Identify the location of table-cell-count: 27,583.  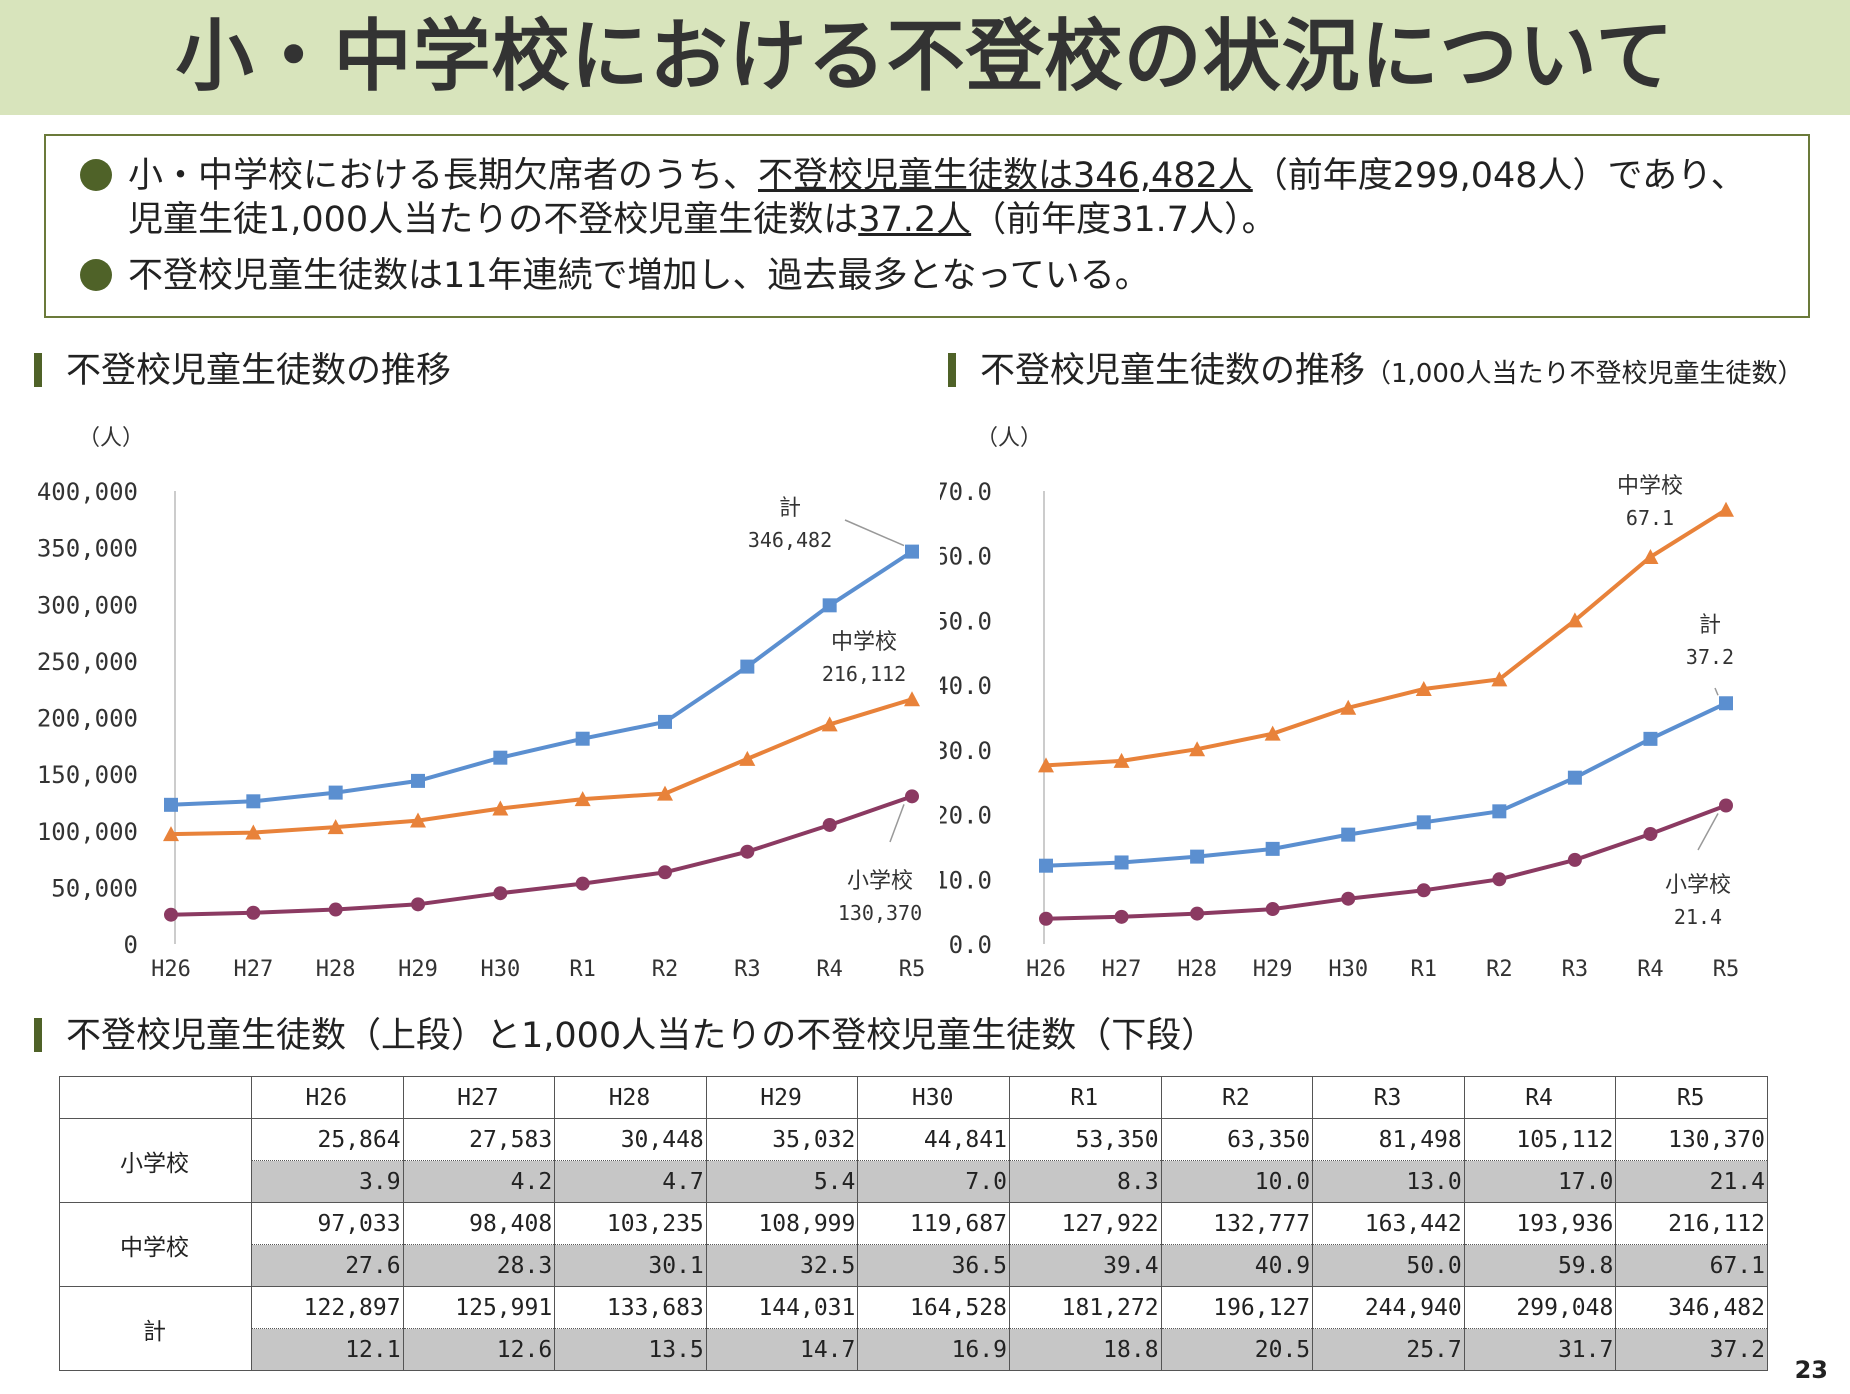
(479, 1139).